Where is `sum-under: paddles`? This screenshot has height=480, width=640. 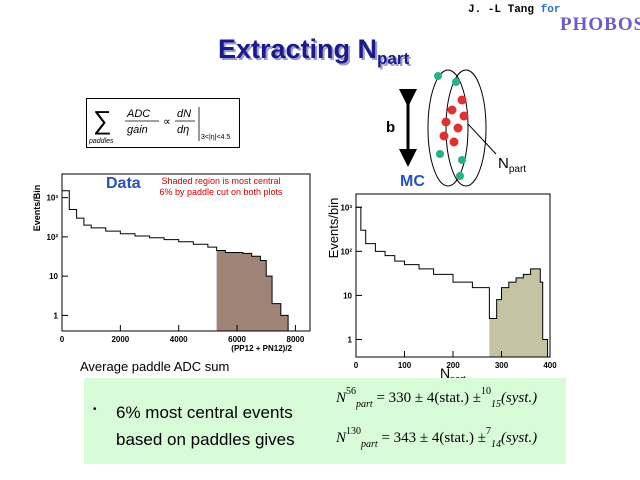 sum-under: paddles is located at coordinates (101, 141).